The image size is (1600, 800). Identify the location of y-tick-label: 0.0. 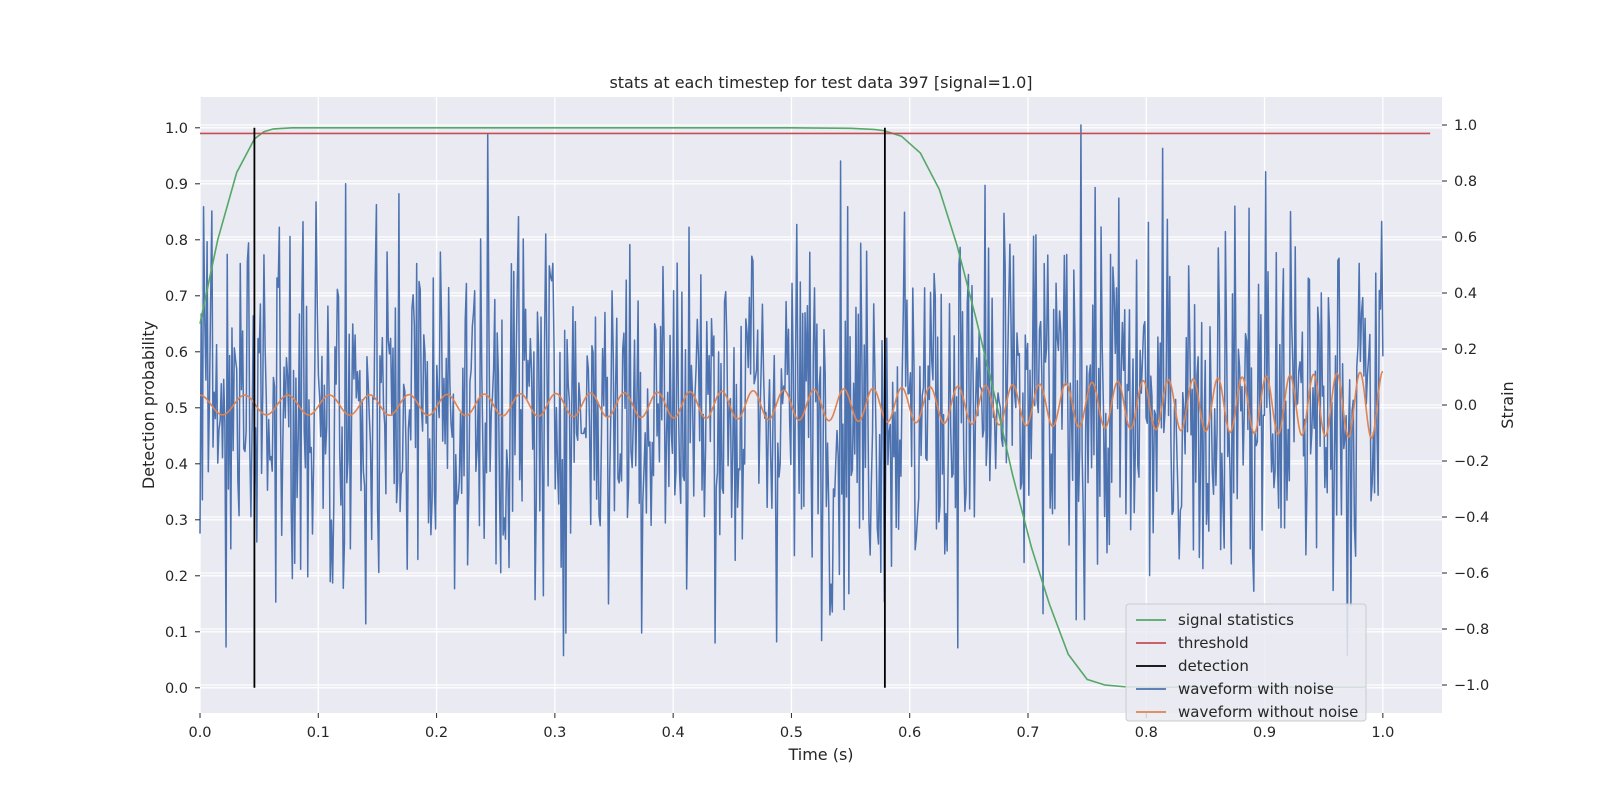
(176, 689).